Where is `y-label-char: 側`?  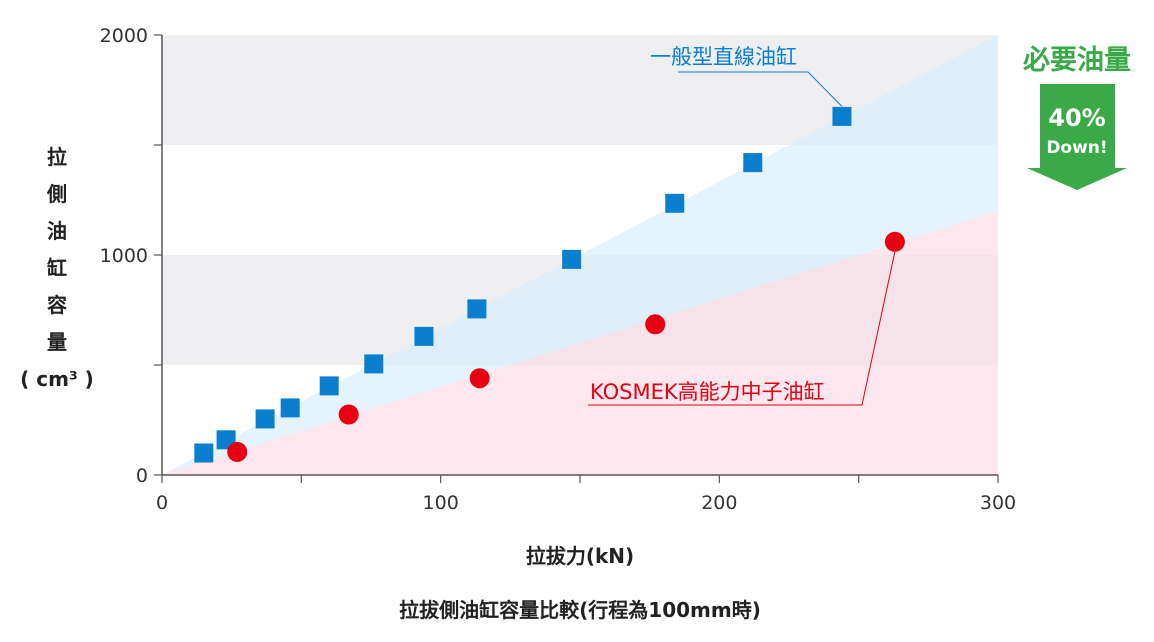
y-label-char: 側 is located at coordinates (56, 194).